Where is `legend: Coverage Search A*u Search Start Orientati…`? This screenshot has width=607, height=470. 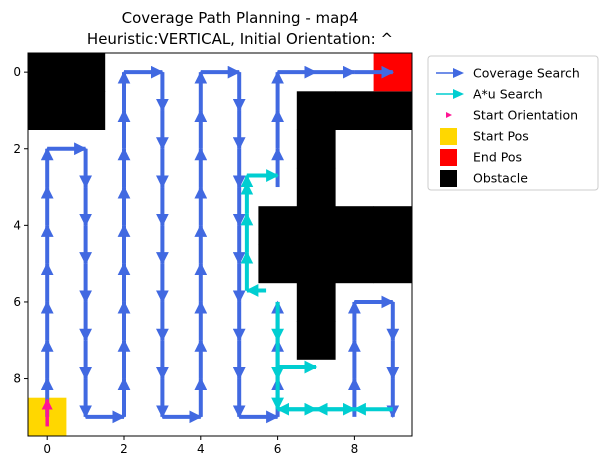
legend: Coverage Search A*u Search Start Orientati… is located at coordinates (513, 123).